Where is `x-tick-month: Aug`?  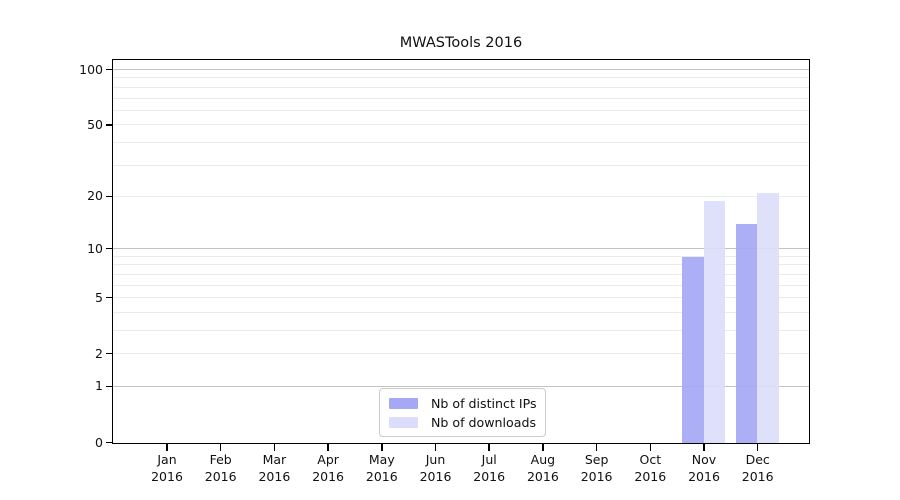
x-tick-month: Aug is located at coordinates (543, 459).